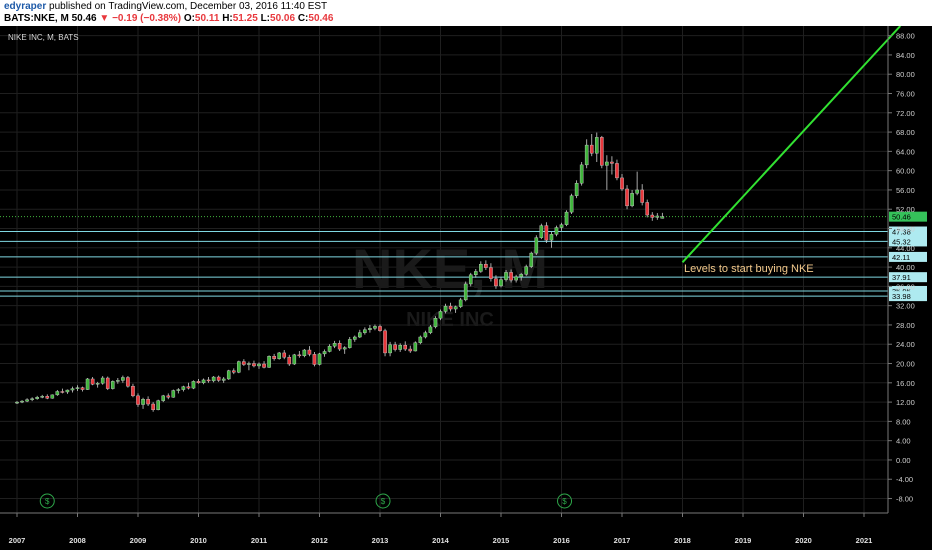  What do you see at coordinates (905, 113) in the screenshot?
I see `y-tick-label: 72.00` at bounding box center [905, 113].